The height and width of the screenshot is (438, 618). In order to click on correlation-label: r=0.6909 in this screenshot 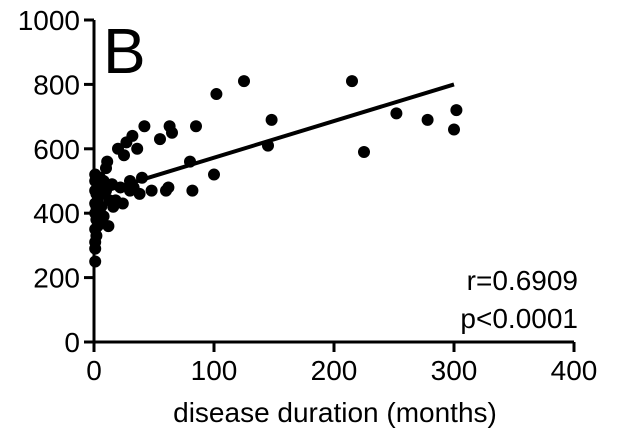, I will do `click(522, 280)`.